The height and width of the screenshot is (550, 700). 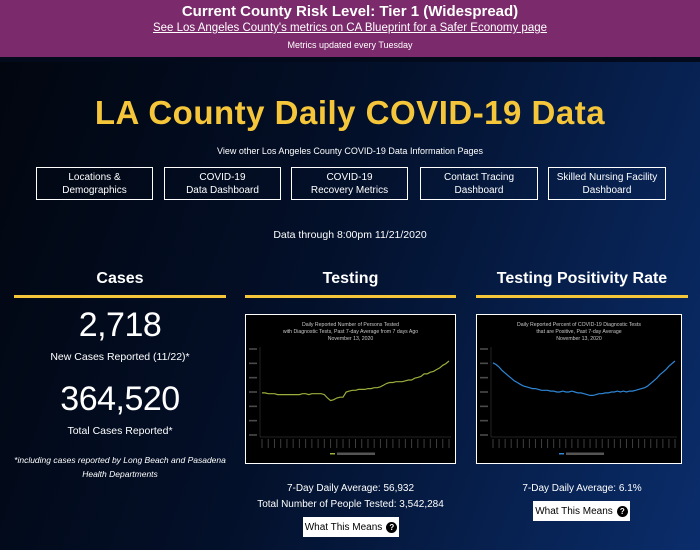 I want to click on new-cases-count: 2,718, so click(x=120, y=325).